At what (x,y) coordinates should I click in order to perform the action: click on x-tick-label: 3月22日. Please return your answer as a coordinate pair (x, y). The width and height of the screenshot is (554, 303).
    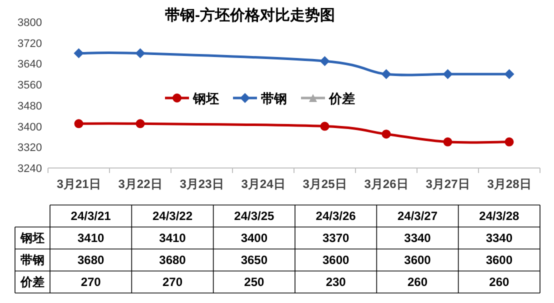
    Looking at the image, I should click on (140, 184).